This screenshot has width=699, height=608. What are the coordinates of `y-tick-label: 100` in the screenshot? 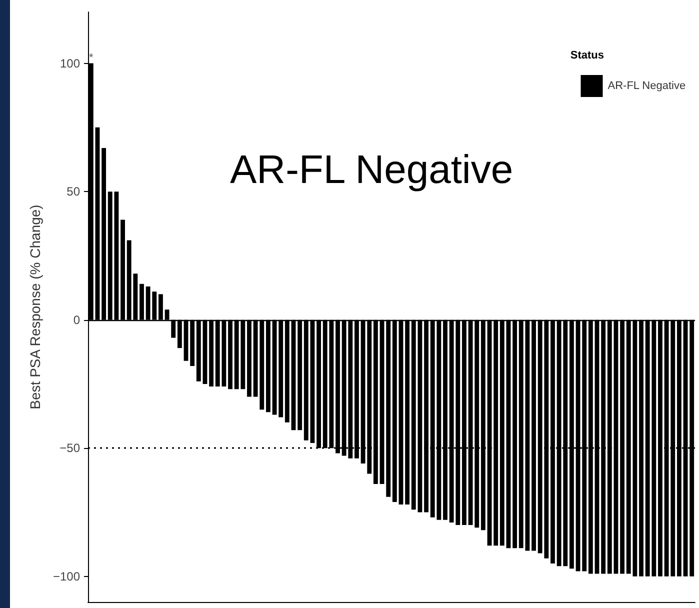 It's located at (70, 63).